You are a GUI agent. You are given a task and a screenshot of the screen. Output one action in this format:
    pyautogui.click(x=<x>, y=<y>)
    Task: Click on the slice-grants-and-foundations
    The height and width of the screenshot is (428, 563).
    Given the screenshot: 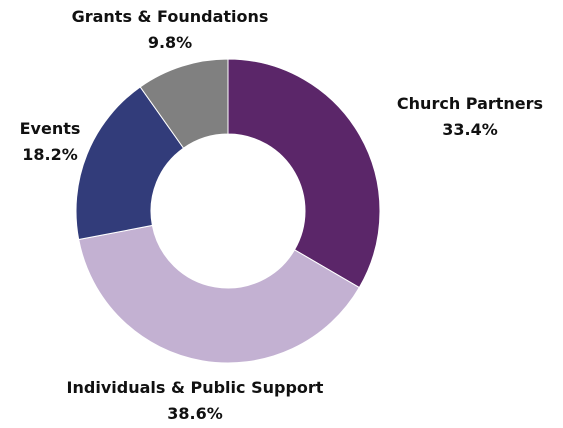 What is the action you would take?
    pyautogui.click(x=184, y=103)
    